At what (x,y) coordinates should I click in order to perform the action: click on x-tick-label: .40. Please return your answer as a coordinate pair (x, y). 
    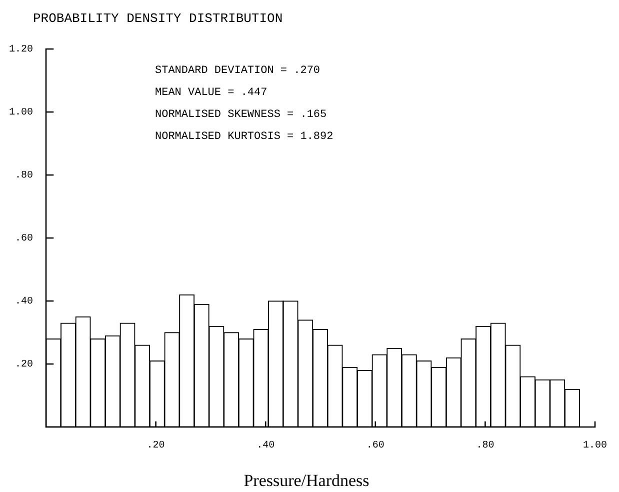
    Looking at the image, I should click on (265, 446).